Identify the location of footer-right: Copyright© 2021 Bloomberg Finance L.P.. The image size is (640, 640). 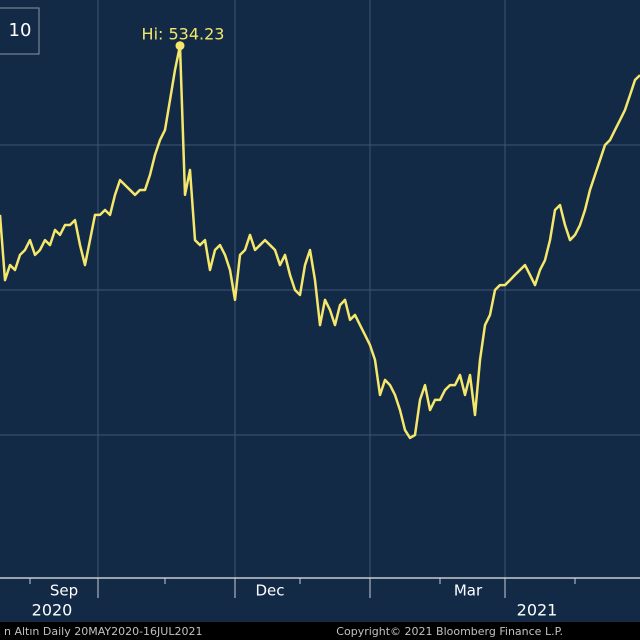
(449, 631).